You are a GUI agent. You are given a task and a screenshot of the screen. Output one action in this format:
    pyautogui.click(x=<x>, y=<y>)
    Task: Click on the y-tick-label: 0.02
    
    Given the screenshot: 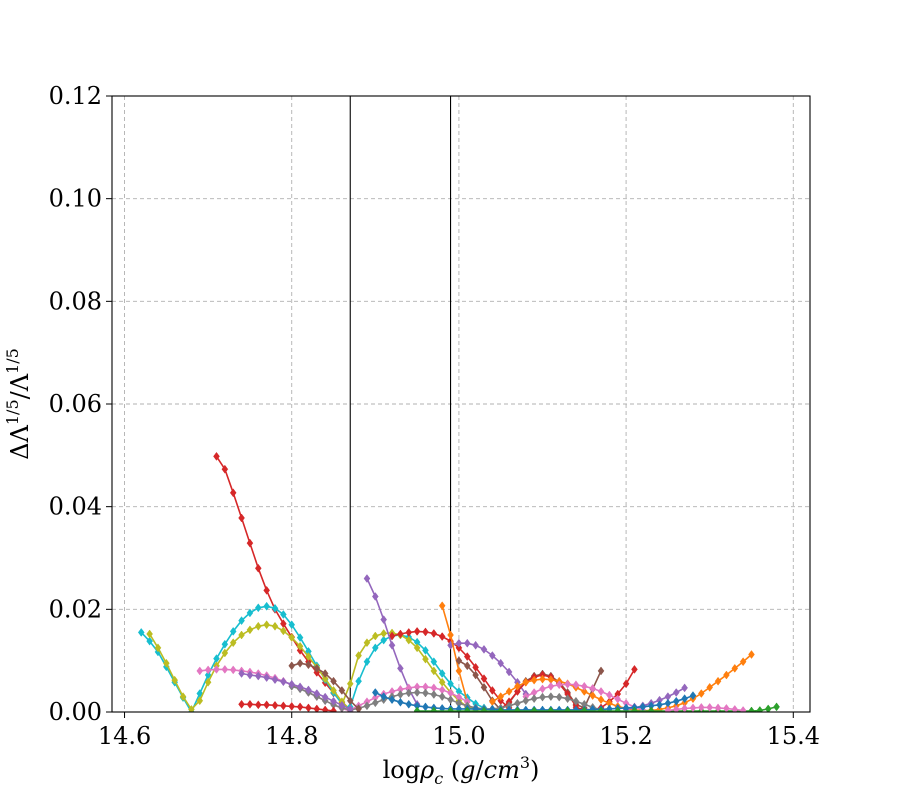 What is the action you would take?
    pyautogui.click(x=75, y=609)
    